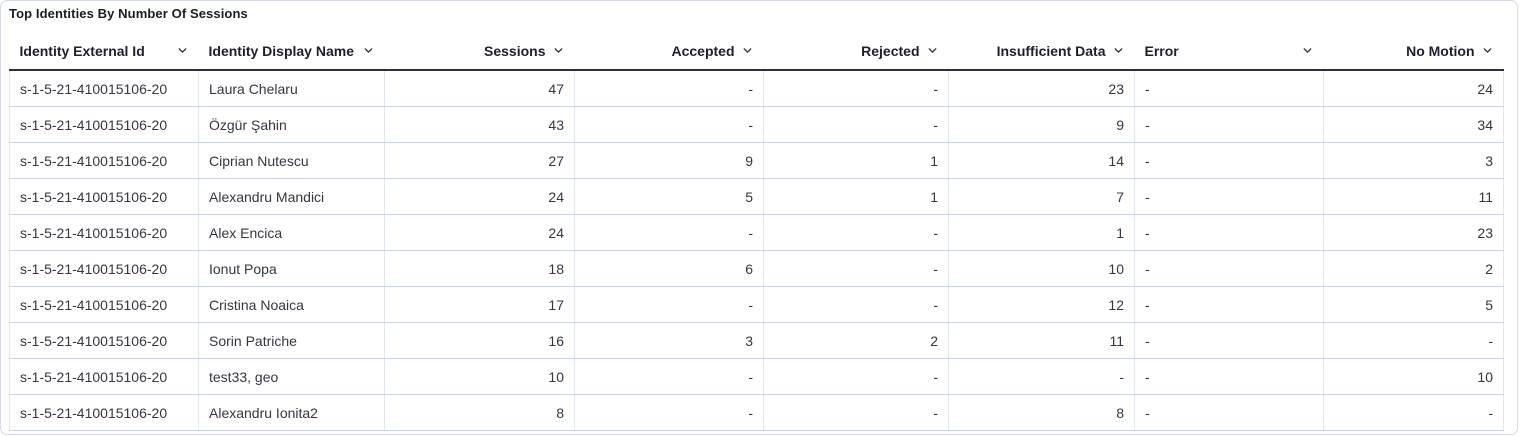 The width and height of the screenshot is (1521, 436). What do you see at coordinates (856, 196) in the screenshot?
I see `cell-rejected: 1` at bounding box center [856, 196].